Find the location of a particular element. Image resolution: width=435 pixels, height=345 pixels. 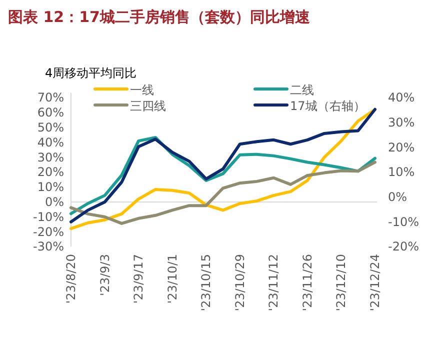

chart-title: 图表 12：17城二手房销售（套数）同比增速 is located at coordinates (159, 17).